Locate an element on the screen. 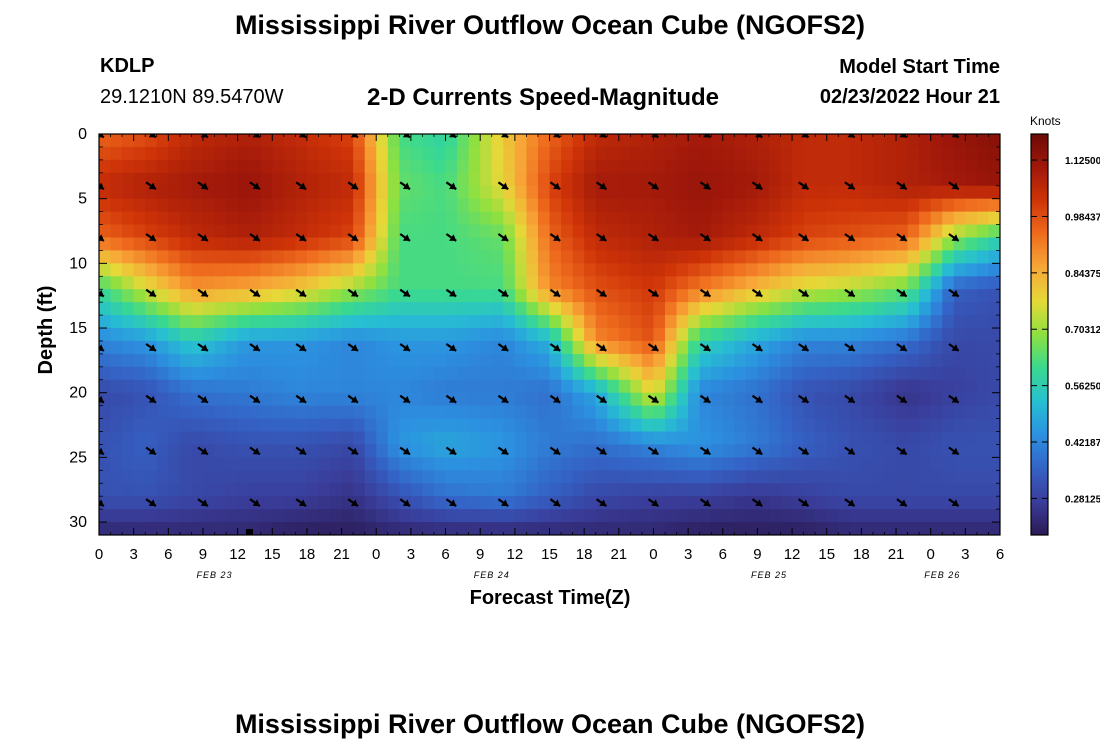  time-marker is located at coordinates (249, 532).